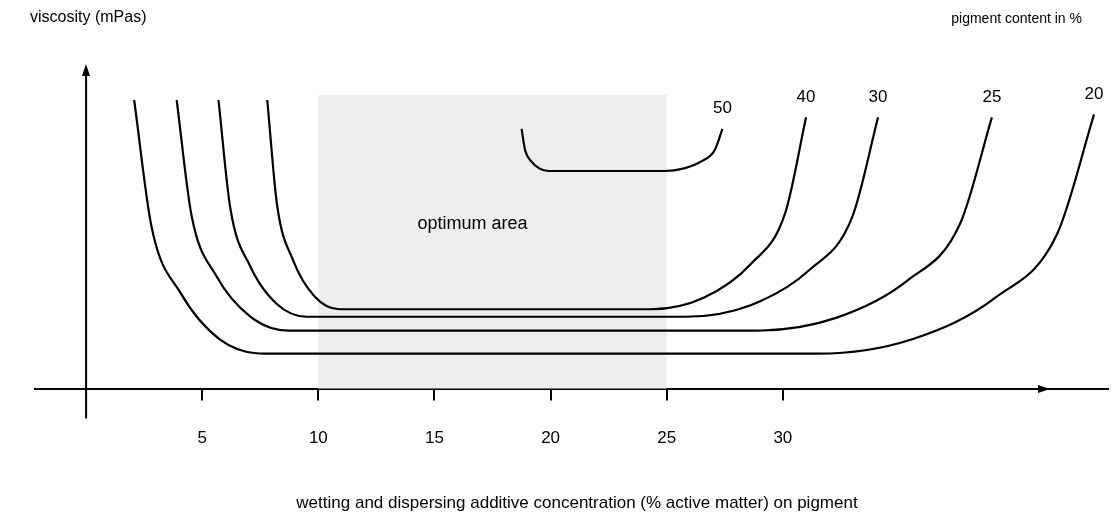 This screenshot has height=527, width=1114. Describe the element at coordinates (783, 438) in the screenshot. I see `x-tick-label: 30` at that location.